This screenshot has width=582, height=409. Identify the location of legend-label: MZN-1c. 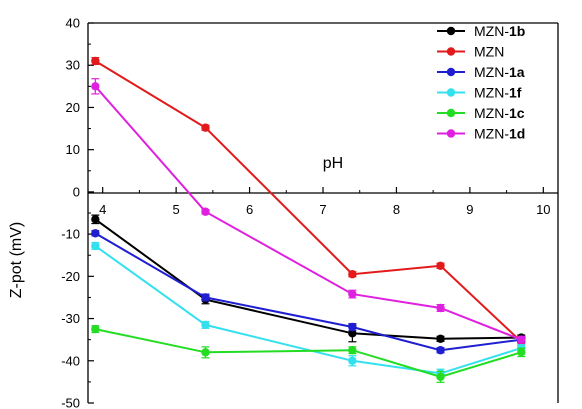
(499, 113).